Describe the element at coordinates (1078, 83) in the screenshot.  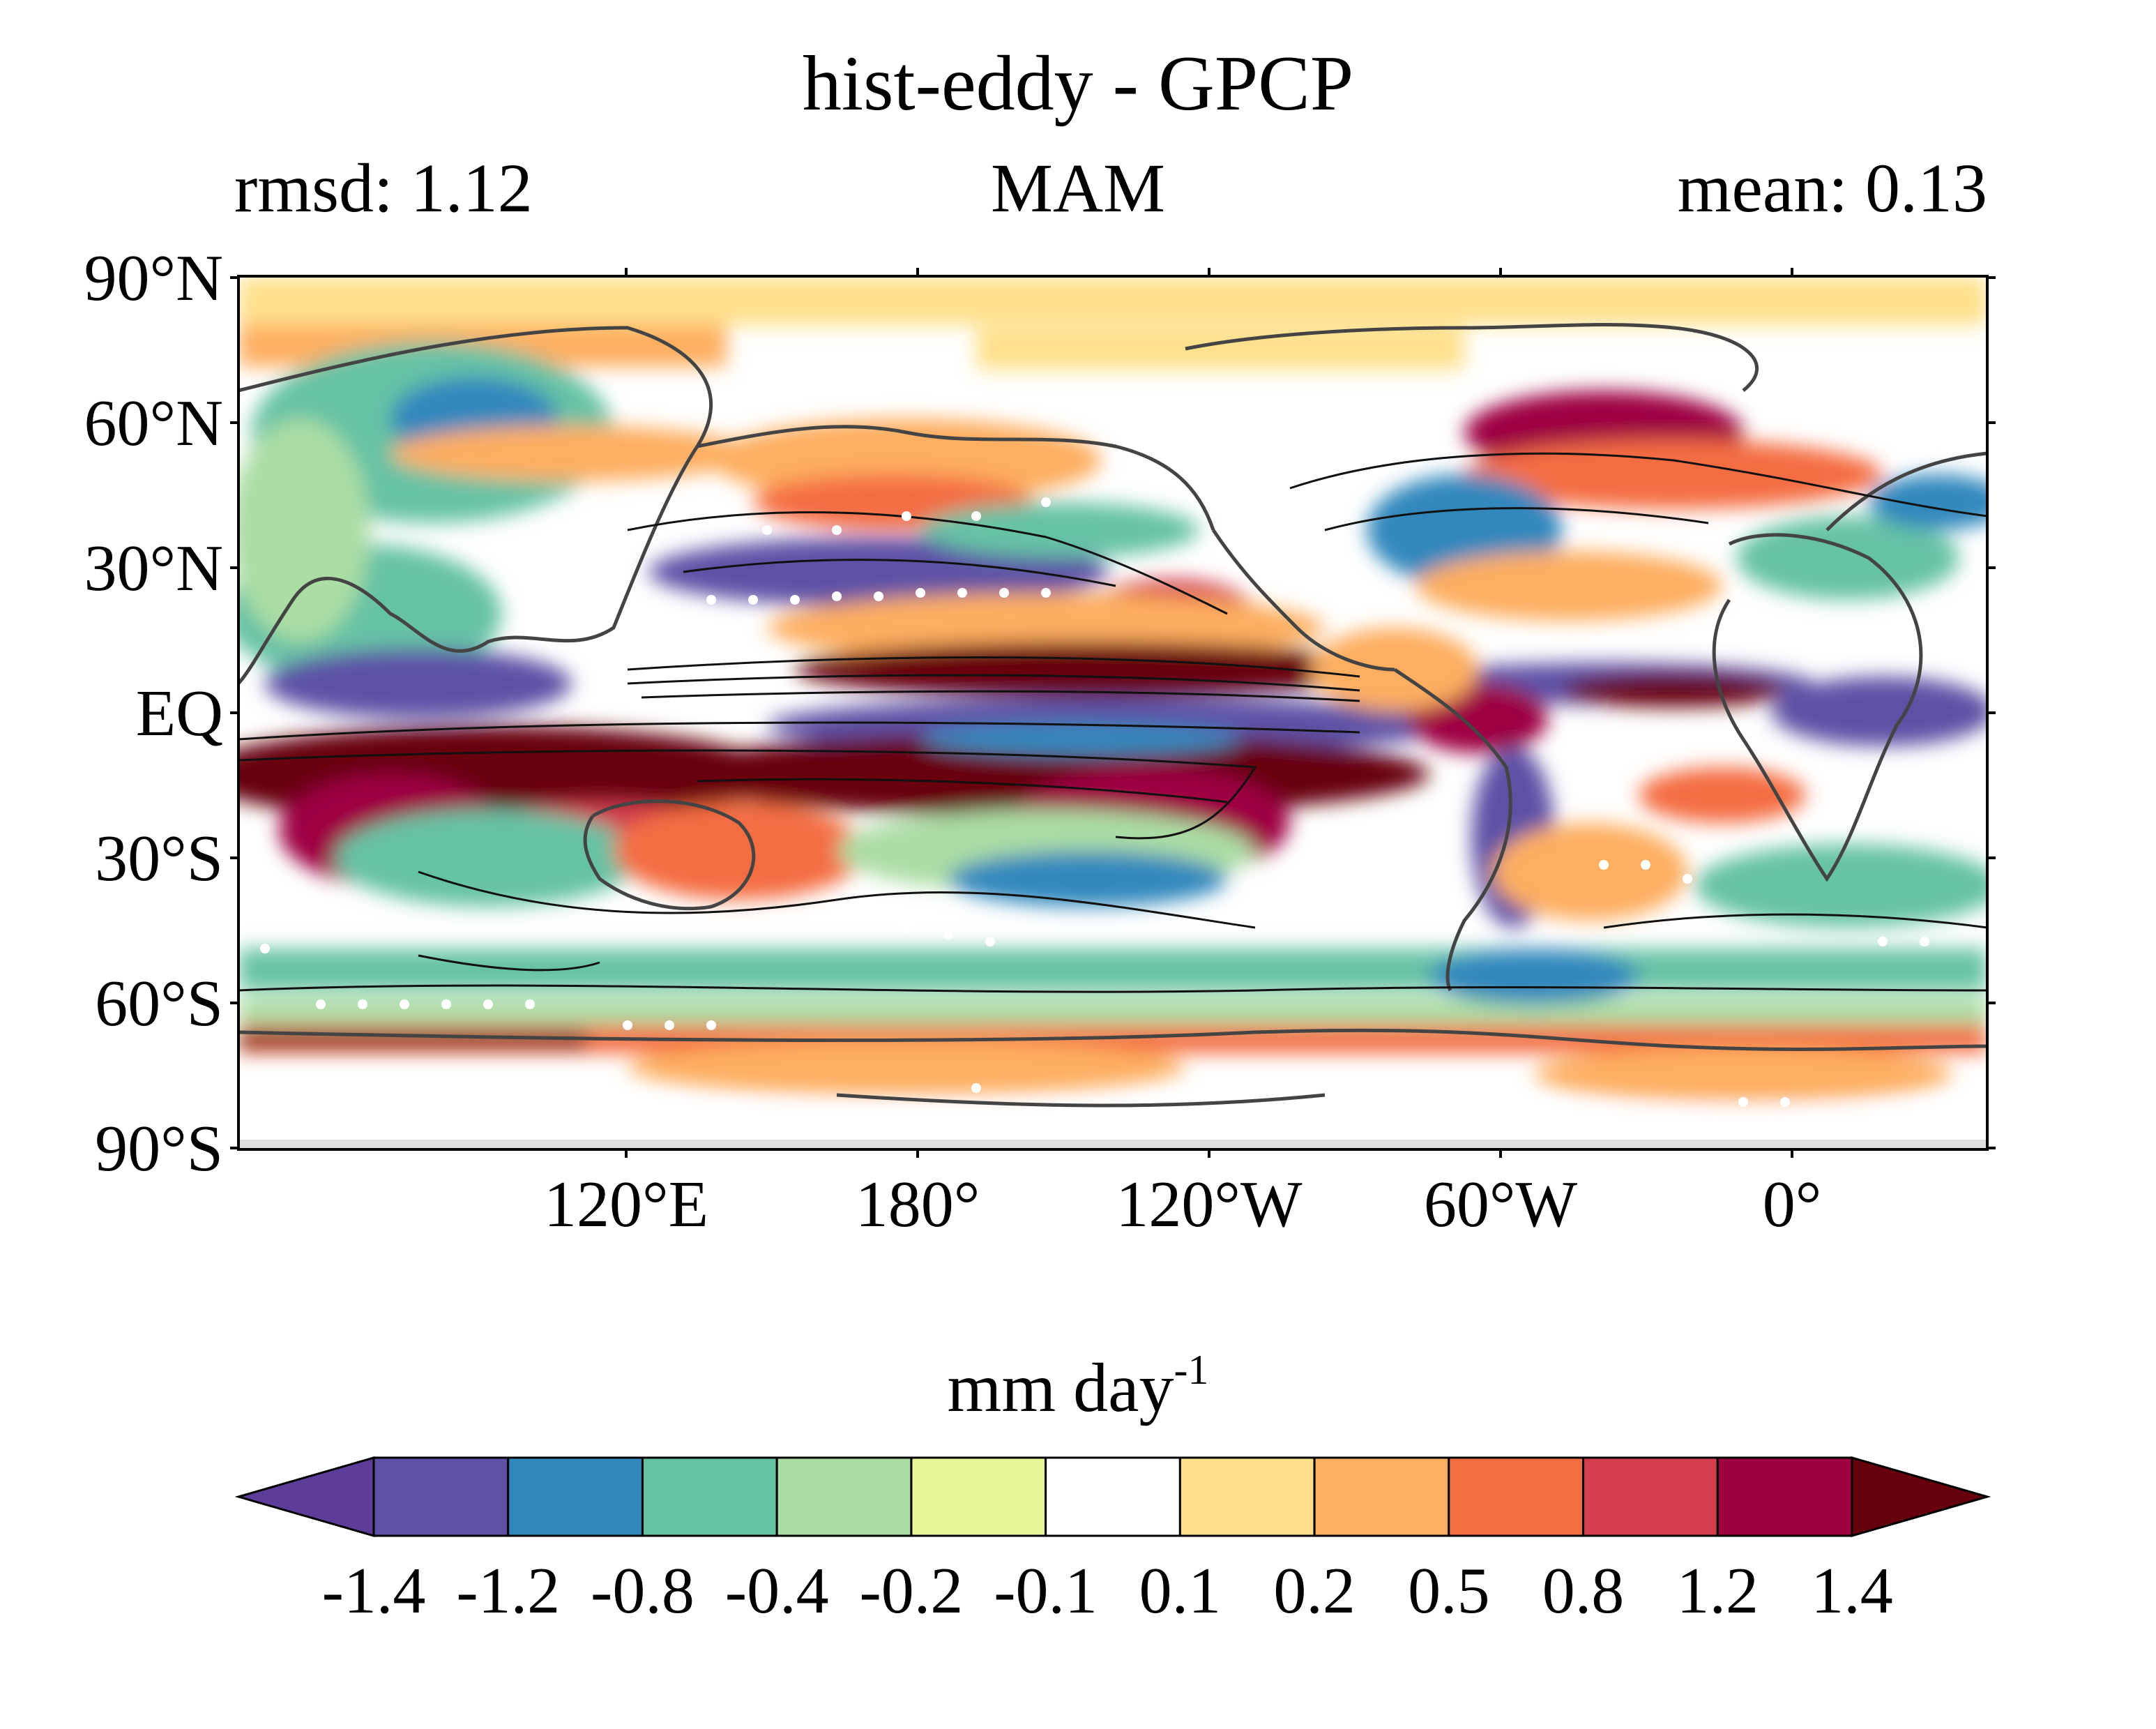
I see `map-title: hist-eddy - GPCP` at that location.